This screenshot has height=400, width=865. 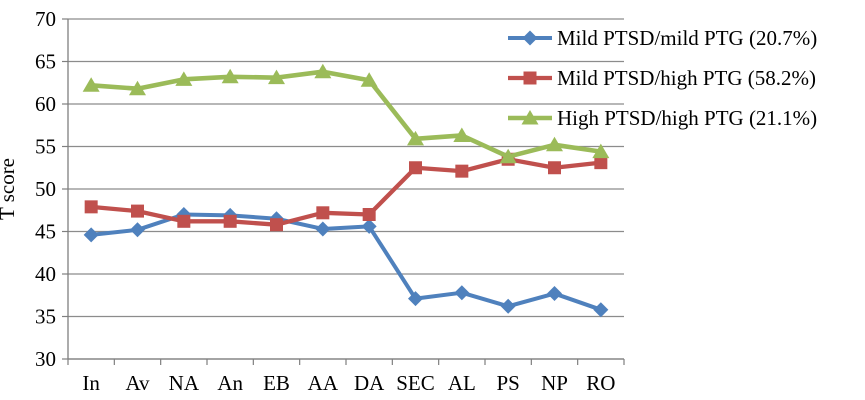 I want to click on legend-label: Mild PTSD/high PTG (58.2%), so click(x=686, y=78).